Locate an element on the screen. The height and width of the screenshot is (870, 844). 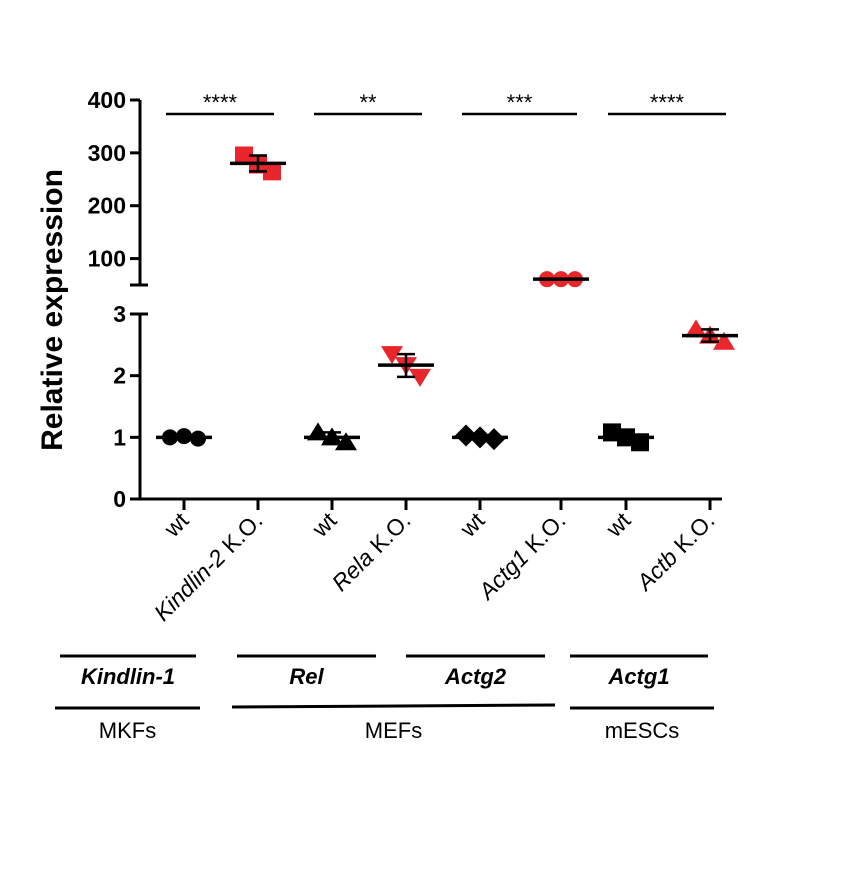
x-tick-label-italic: Kindlin-2 is located at coordinates (190, 585).